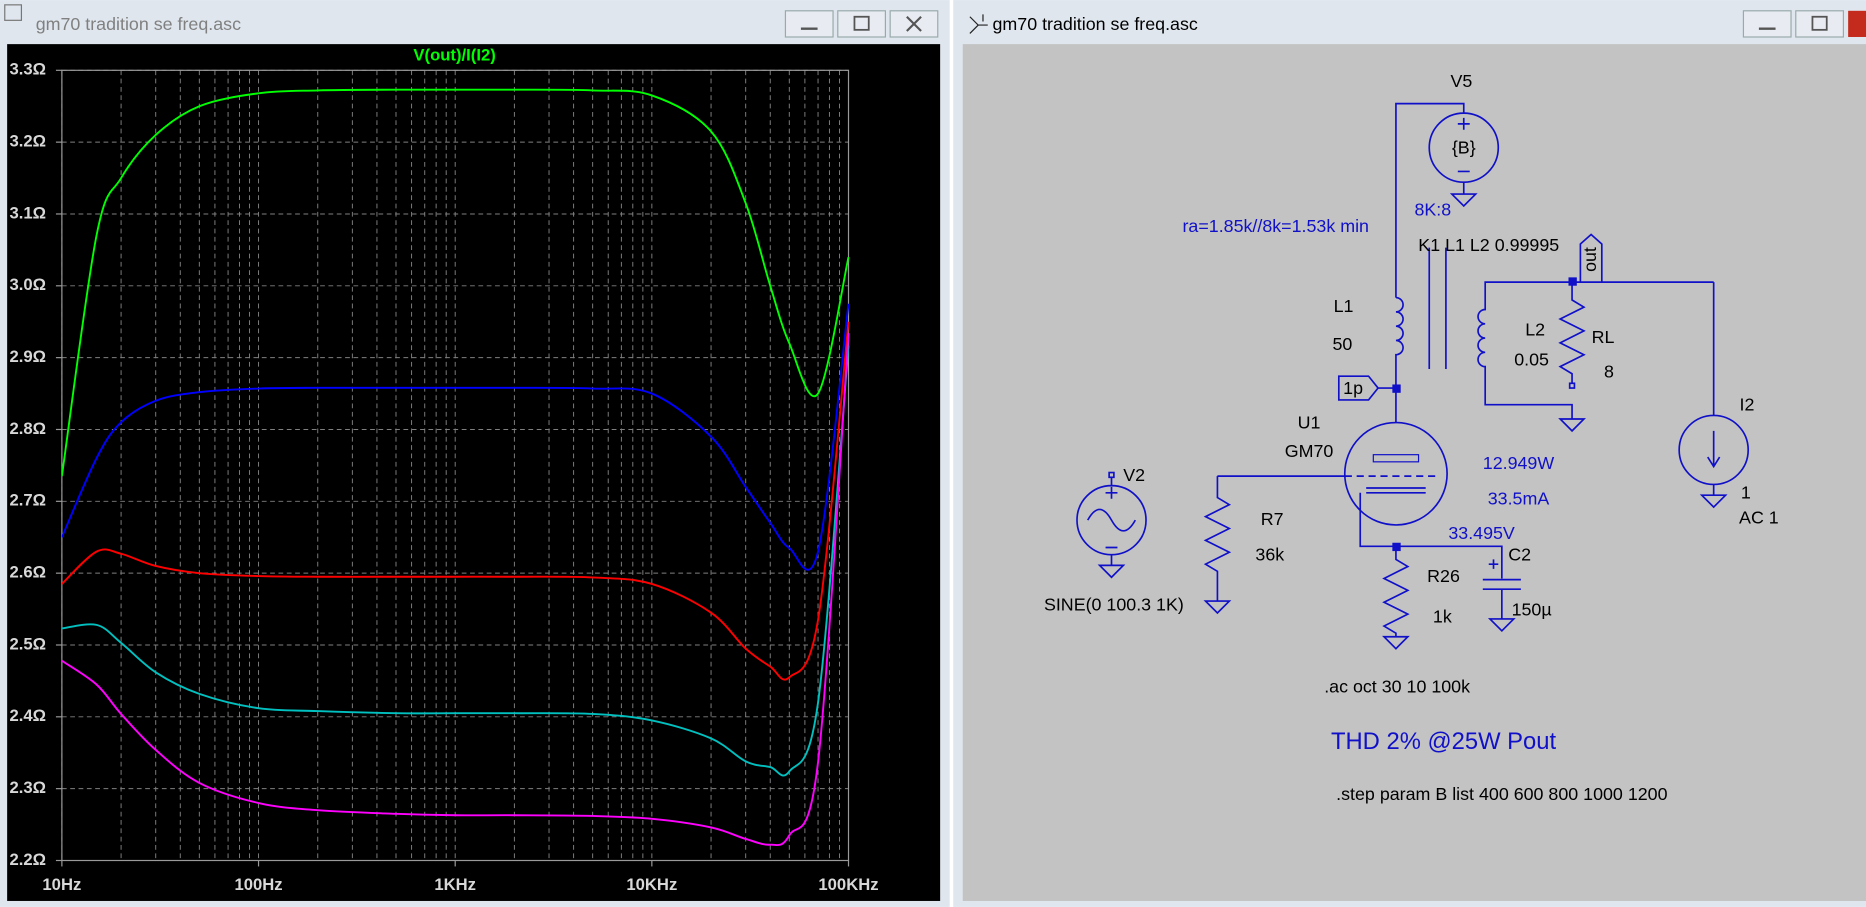  What do you see at coordinates (1431, 533) in the screenshot?
I see `tube-cathode` at bounding box center [1431, 533].